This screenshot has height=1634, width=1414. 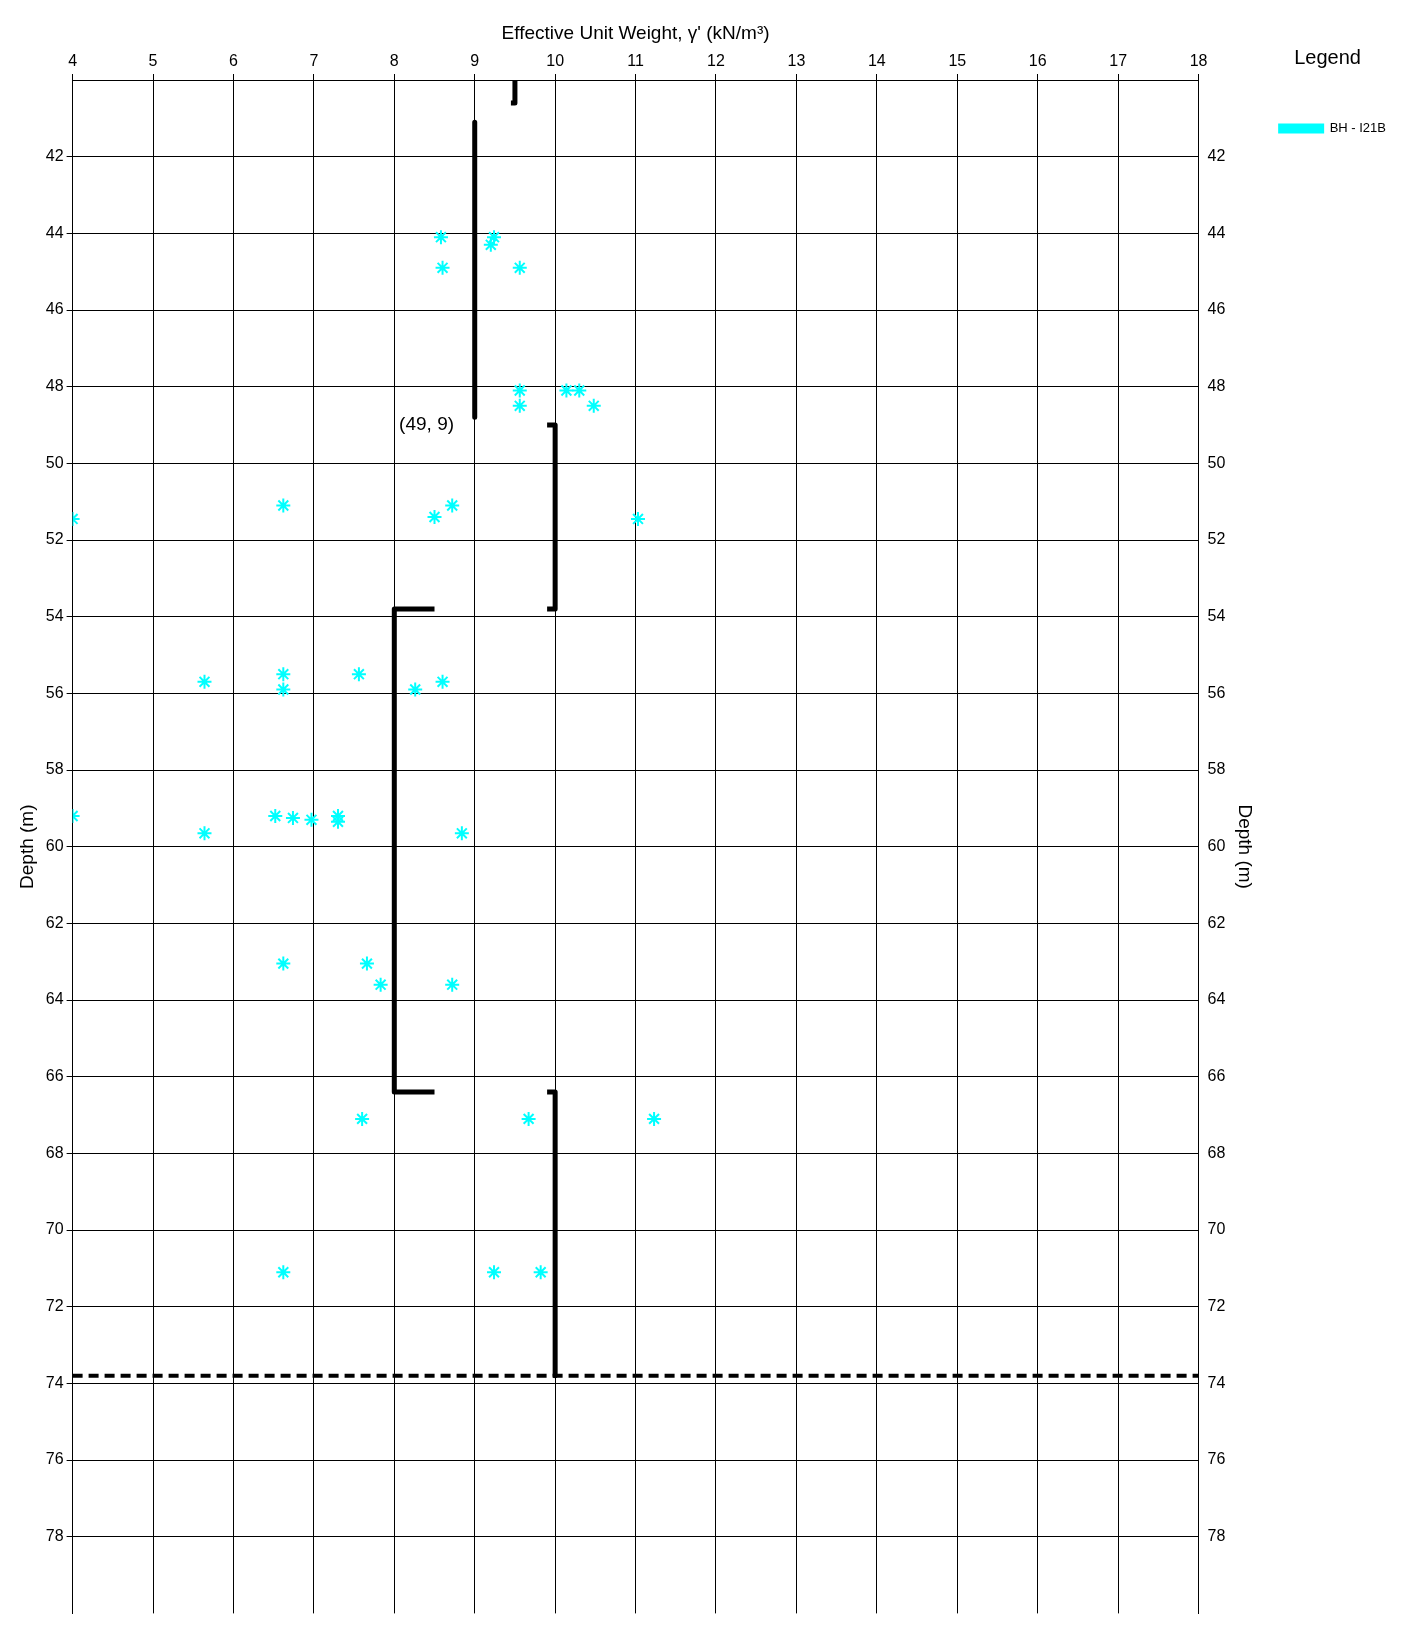 I want to click on y2-tick-label: 62, so click(x=1216, y=922).